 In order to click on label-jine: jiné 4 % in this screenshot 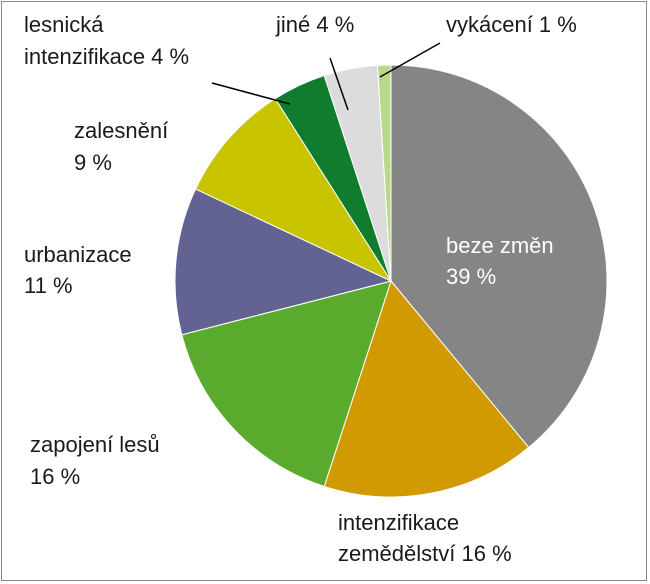, I will do `click(314, 24)`.